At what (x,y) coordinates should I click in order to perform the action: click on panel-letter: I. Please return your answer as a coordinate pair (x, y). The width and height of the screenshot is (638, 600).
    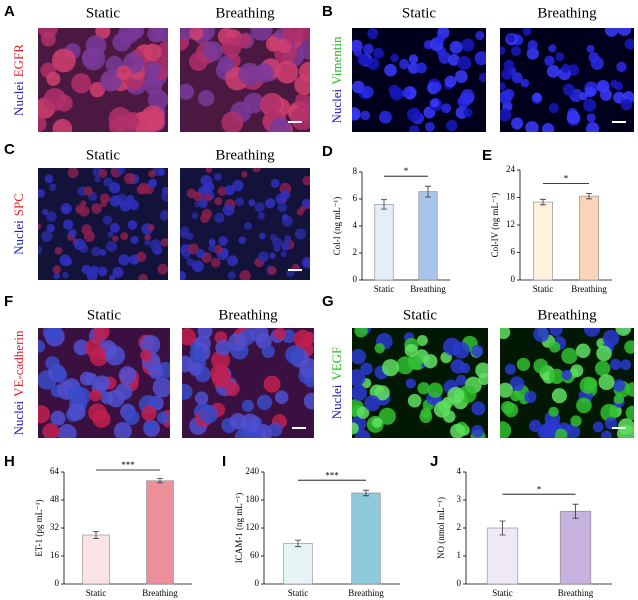
    Looking at the image, I should click on (224, 461).